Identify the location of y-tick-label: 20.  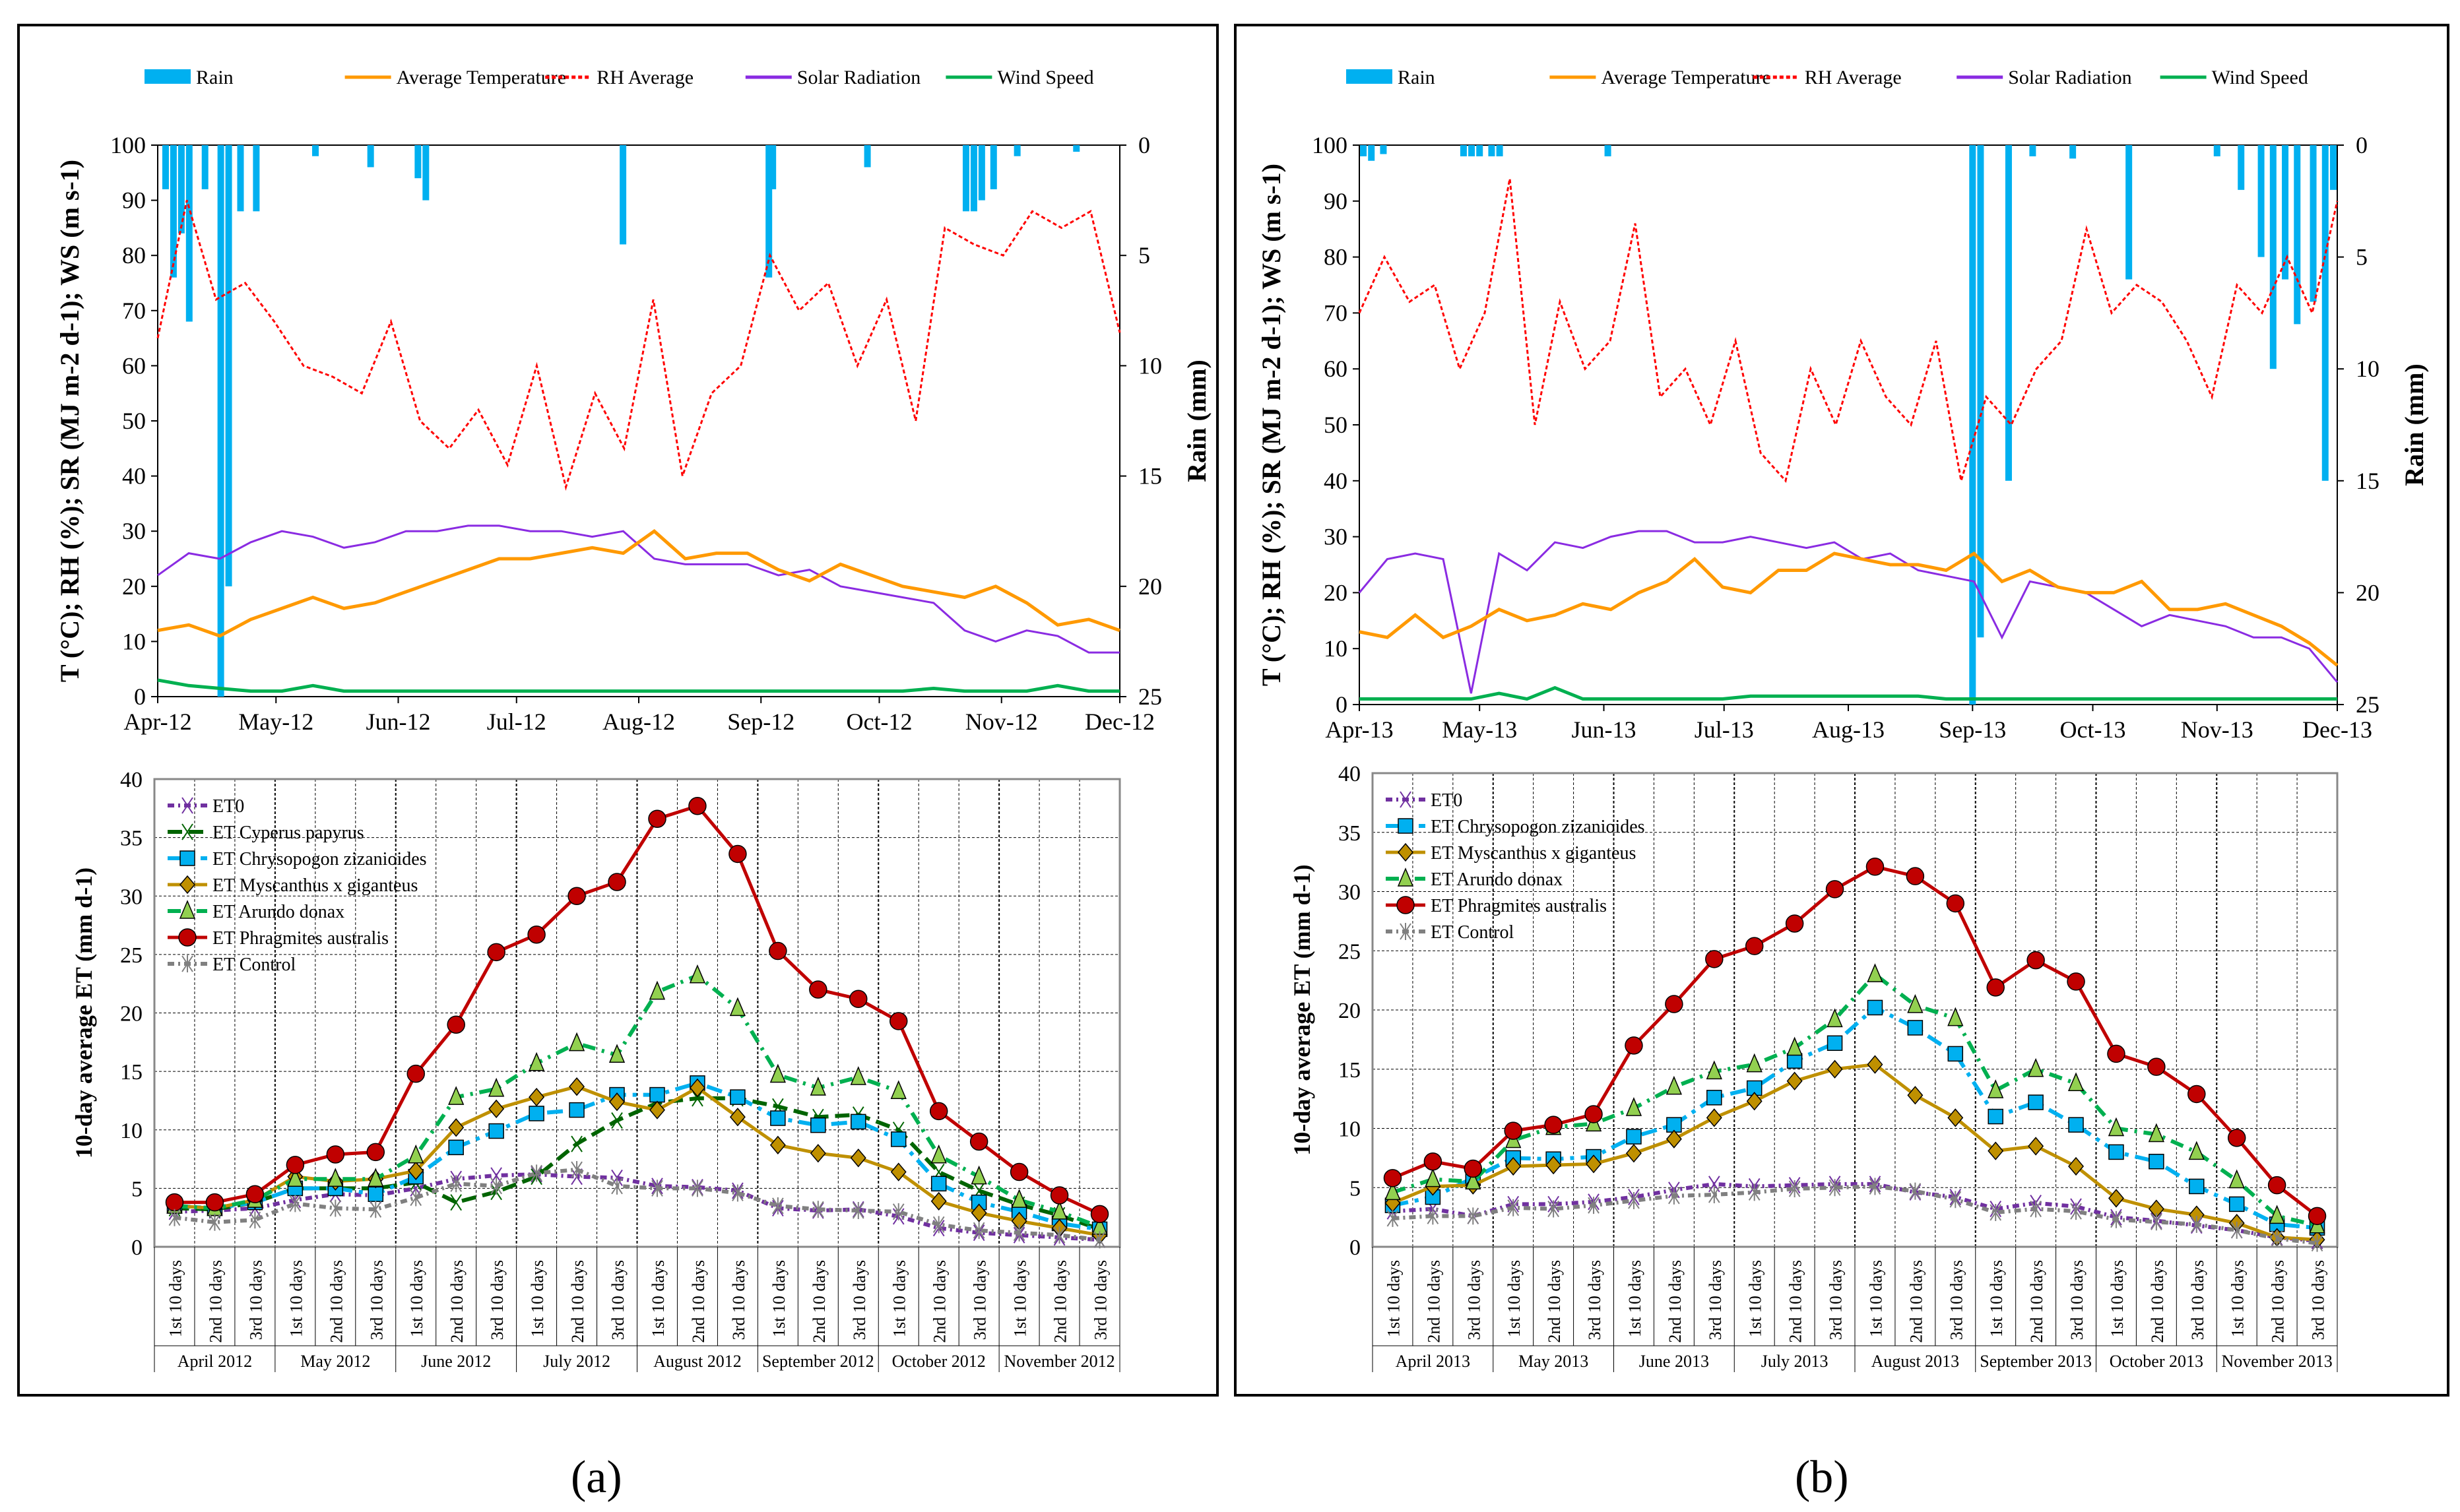
(1335, 592).